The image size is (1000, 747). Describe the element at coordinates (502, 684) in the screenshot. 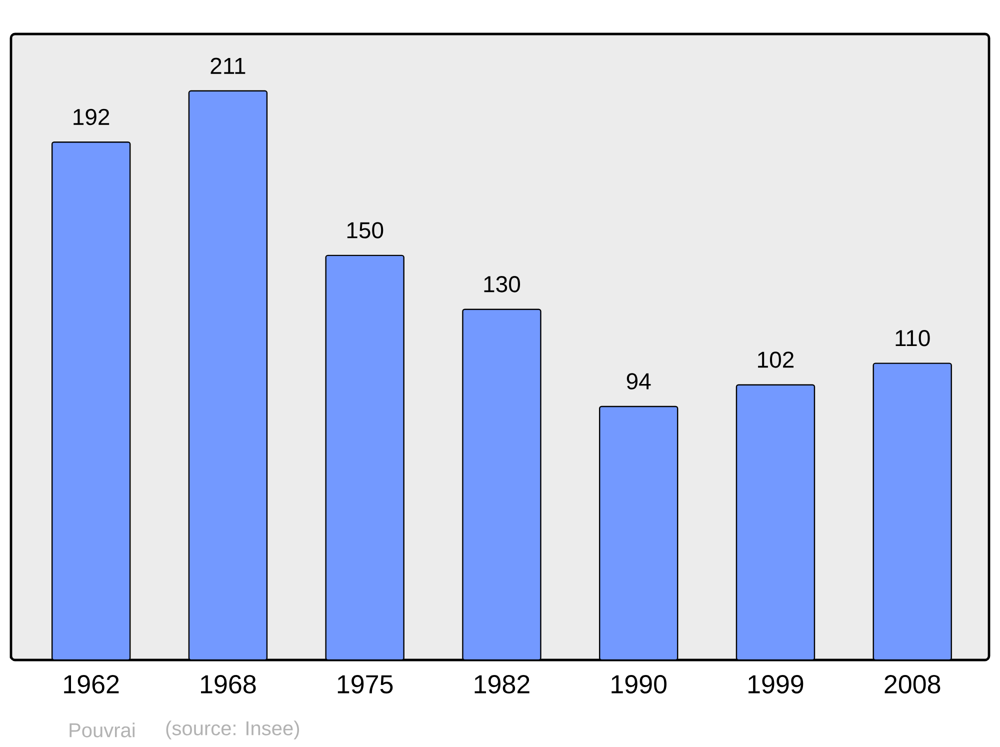

I see `x-tick-label: 1982` at that location.